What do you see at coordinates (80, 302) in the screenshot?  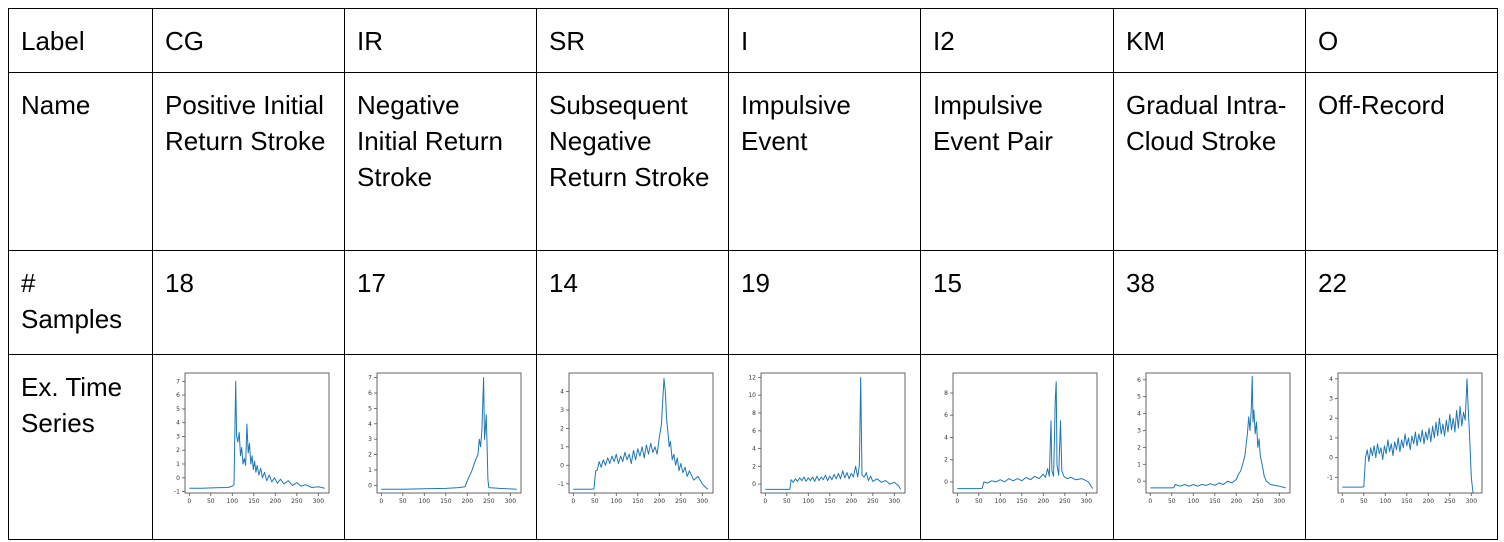 I see `row-header-samples: # Samples` at bounding box center [80, 302].